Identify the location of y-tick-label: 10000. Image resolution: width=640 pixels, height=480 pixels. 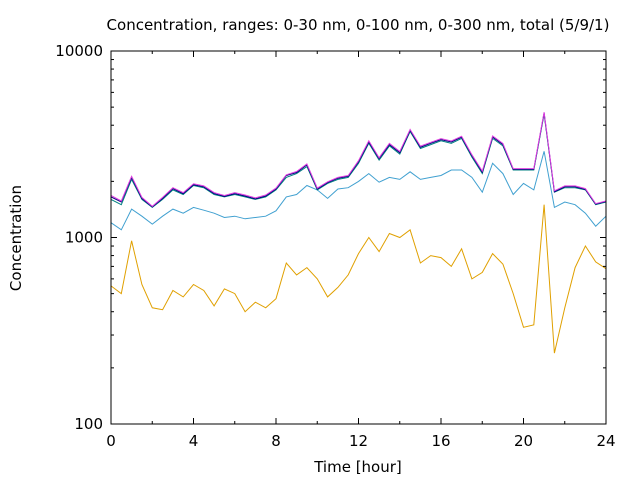
(79, 51).